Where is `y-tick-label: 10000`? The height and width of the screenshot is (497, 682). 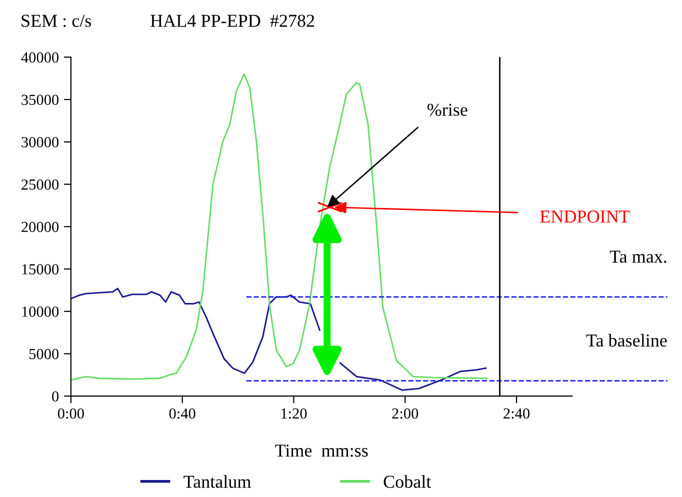
y-tick-label: 10000 is located at coordinates (40, 311).